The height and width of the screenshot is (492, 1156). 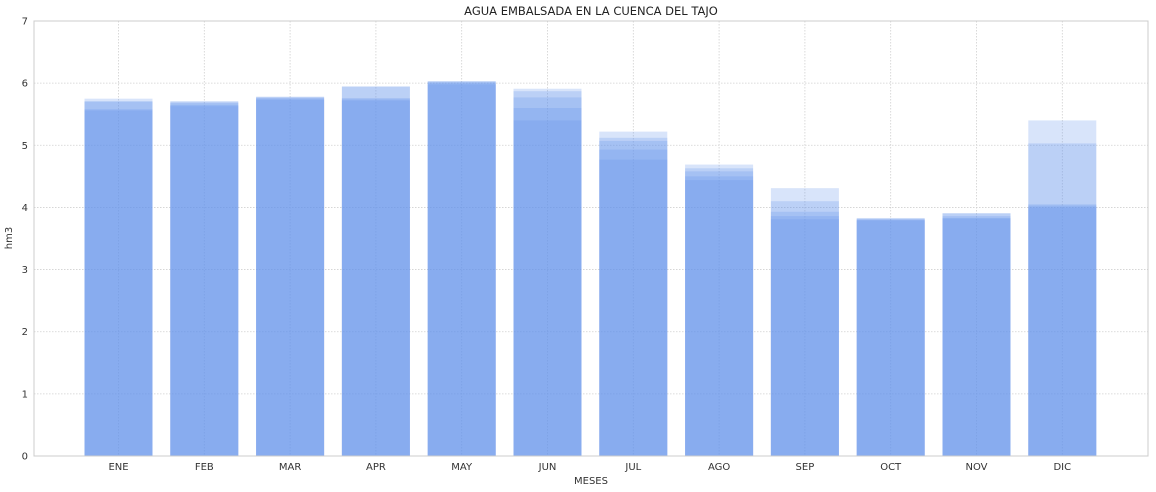 I want to click on x-tick-label: SEP, so click(x=805, y=467).